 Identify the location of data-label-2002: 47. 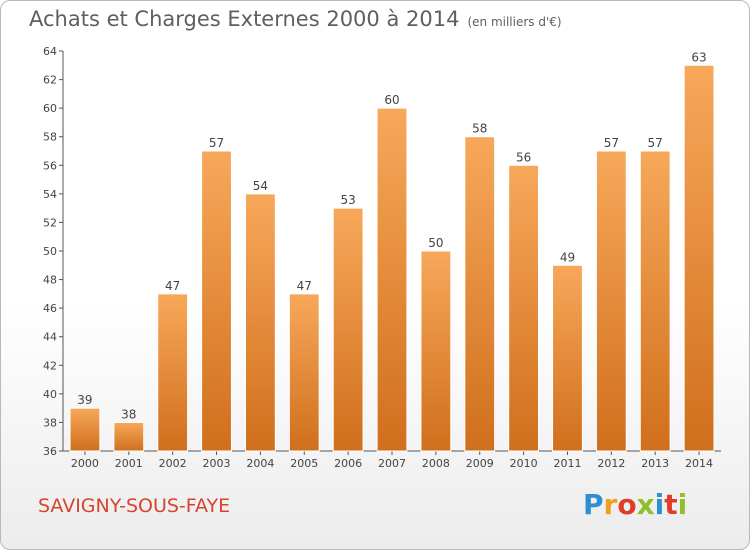
(172, 286).